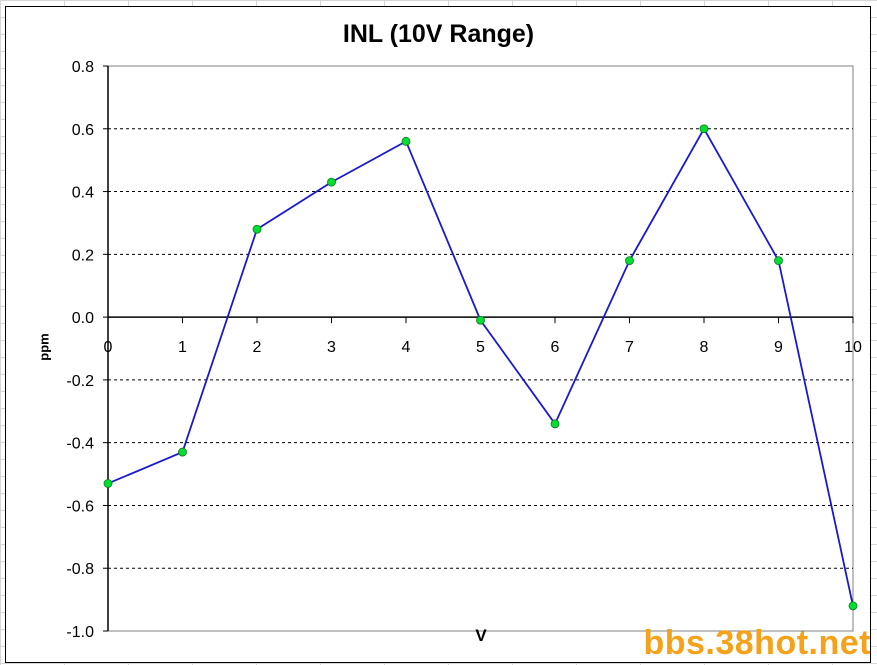  I want to click on y-tick-label: -0.2, so click(80, 381).